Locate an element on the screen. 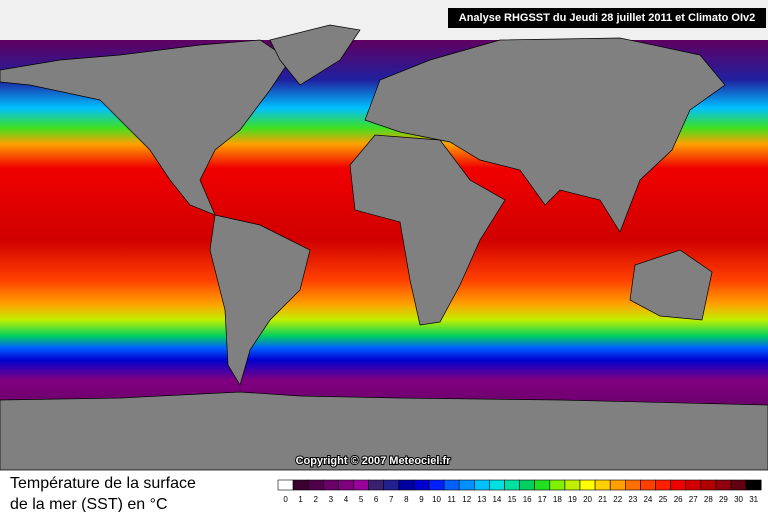 This screenshot has height=517, width=768. legend-label: 10 is located at coordinates (436, 499).